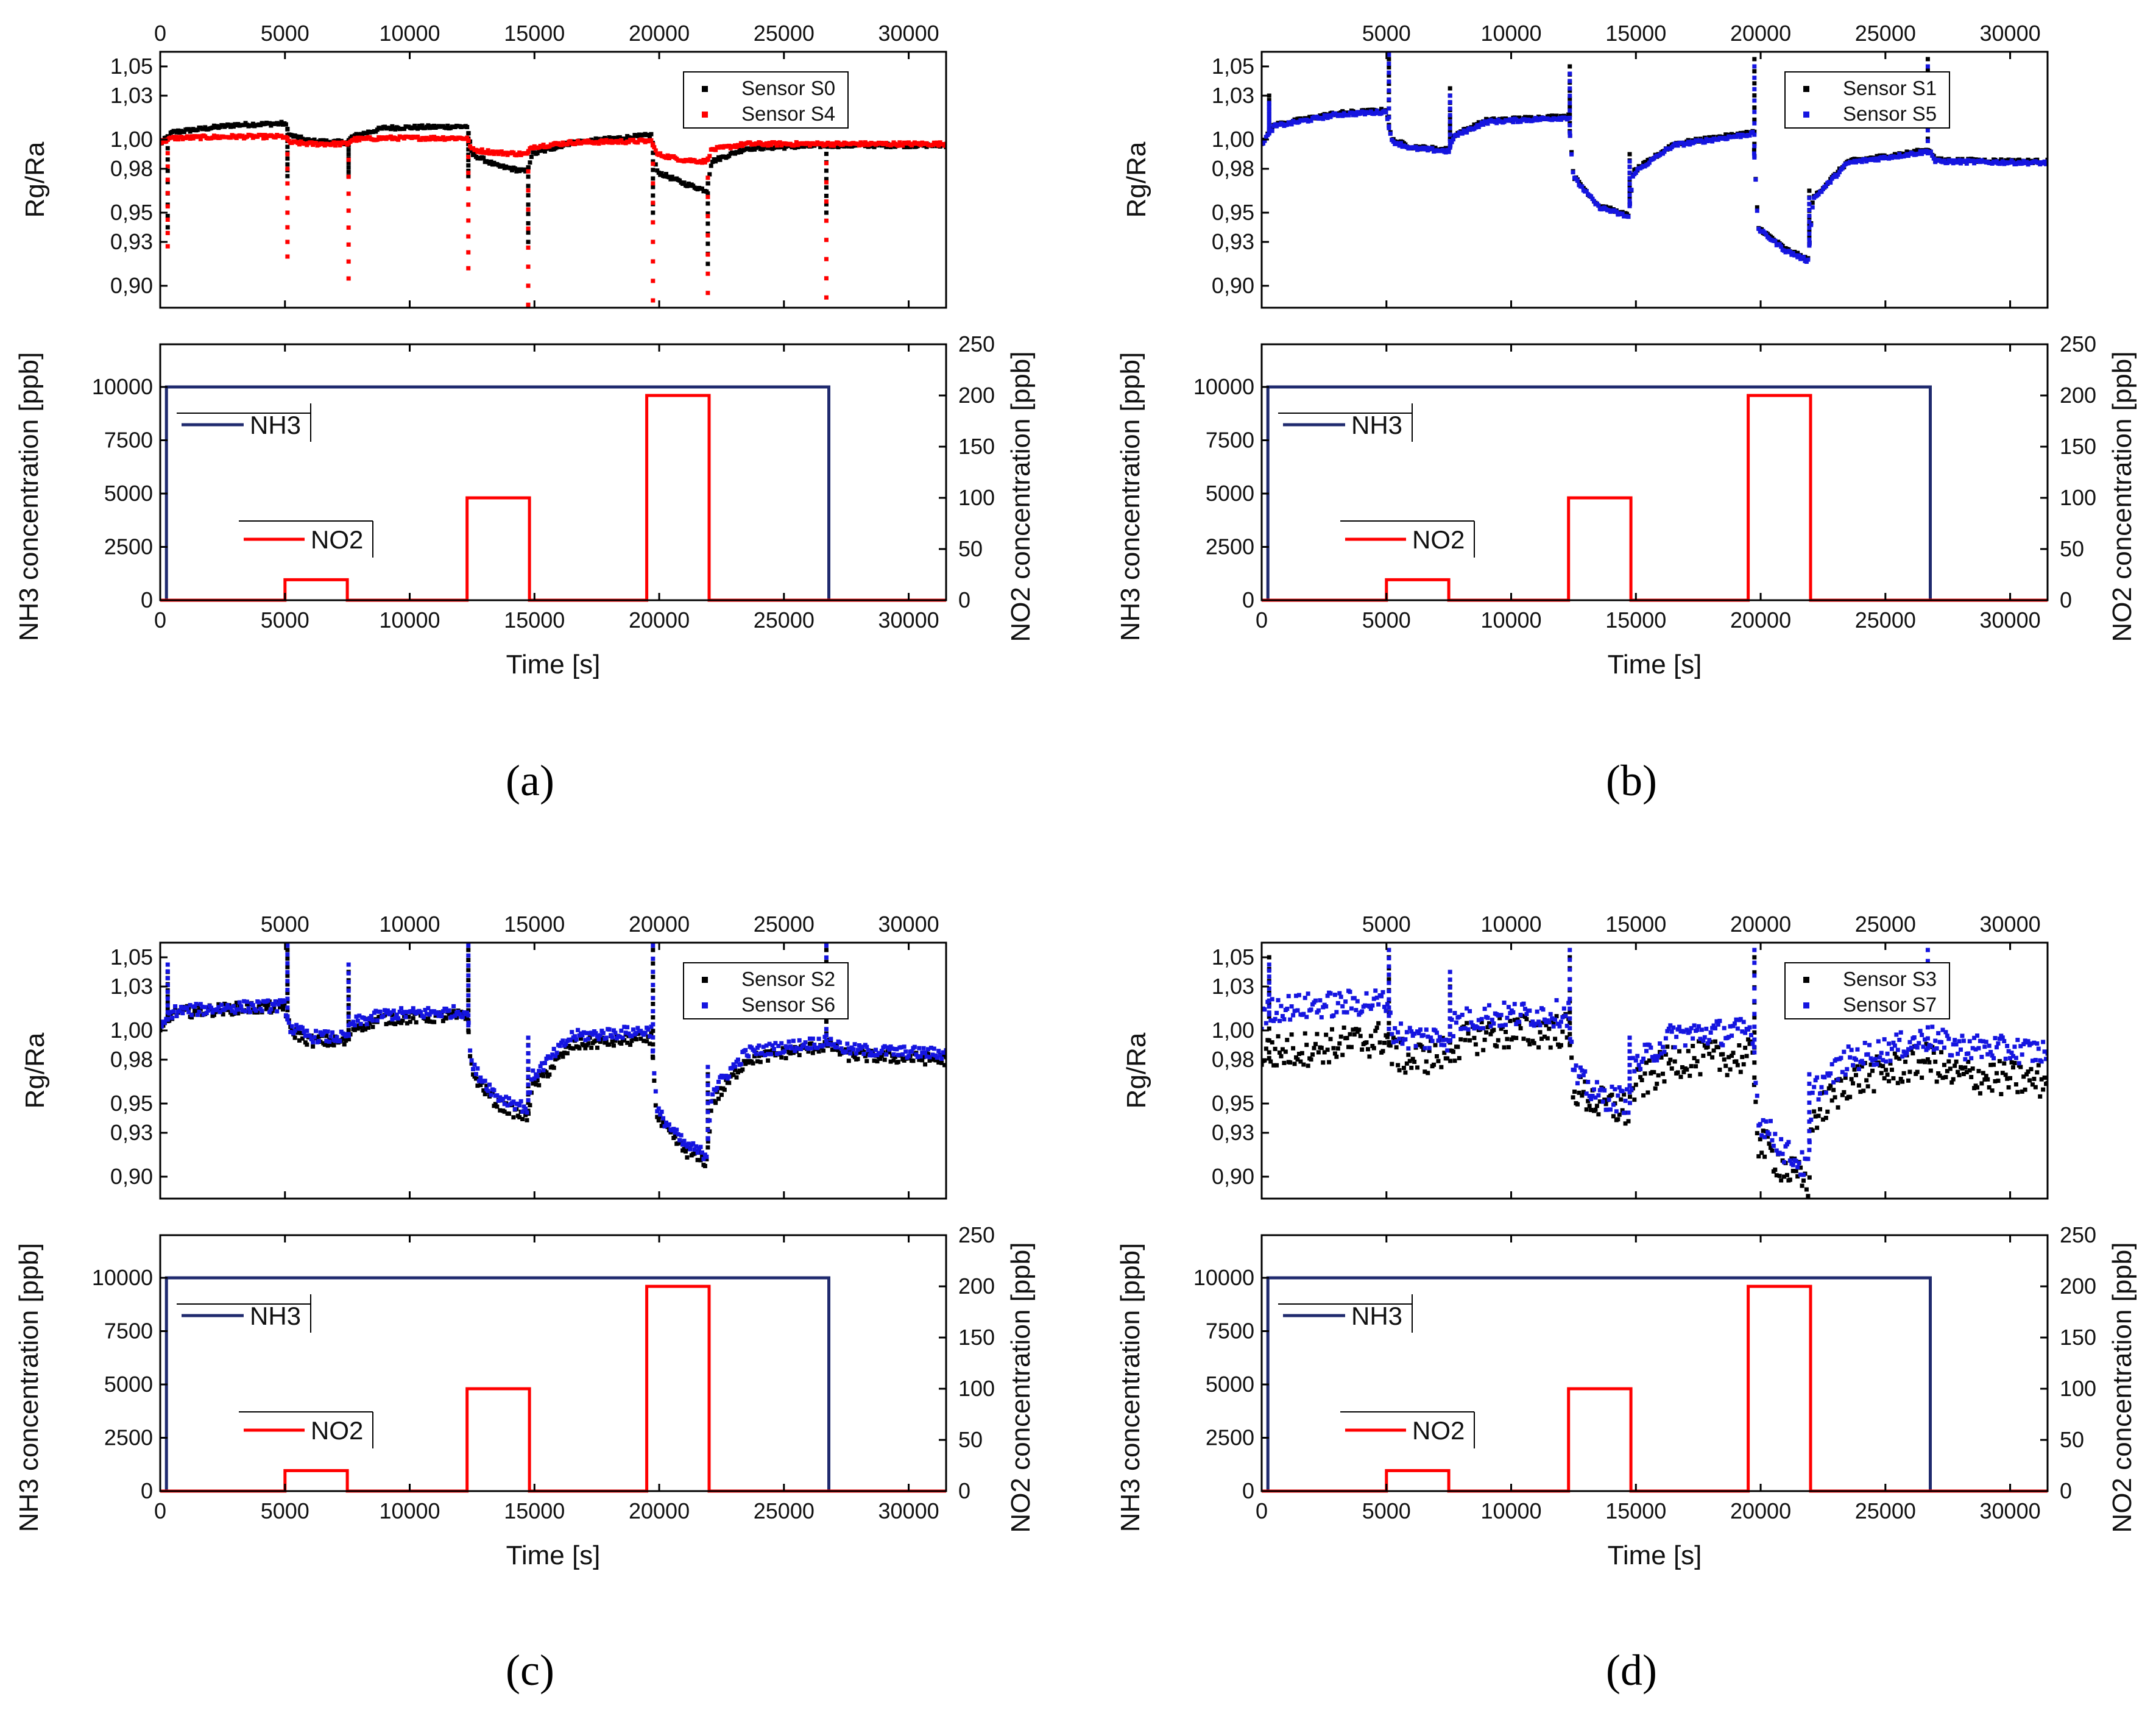  What do you see at coordinates (1233, 213) in the screenshot?
I see `y-tick-label: 0,95` at bounding box center [1233, 213].